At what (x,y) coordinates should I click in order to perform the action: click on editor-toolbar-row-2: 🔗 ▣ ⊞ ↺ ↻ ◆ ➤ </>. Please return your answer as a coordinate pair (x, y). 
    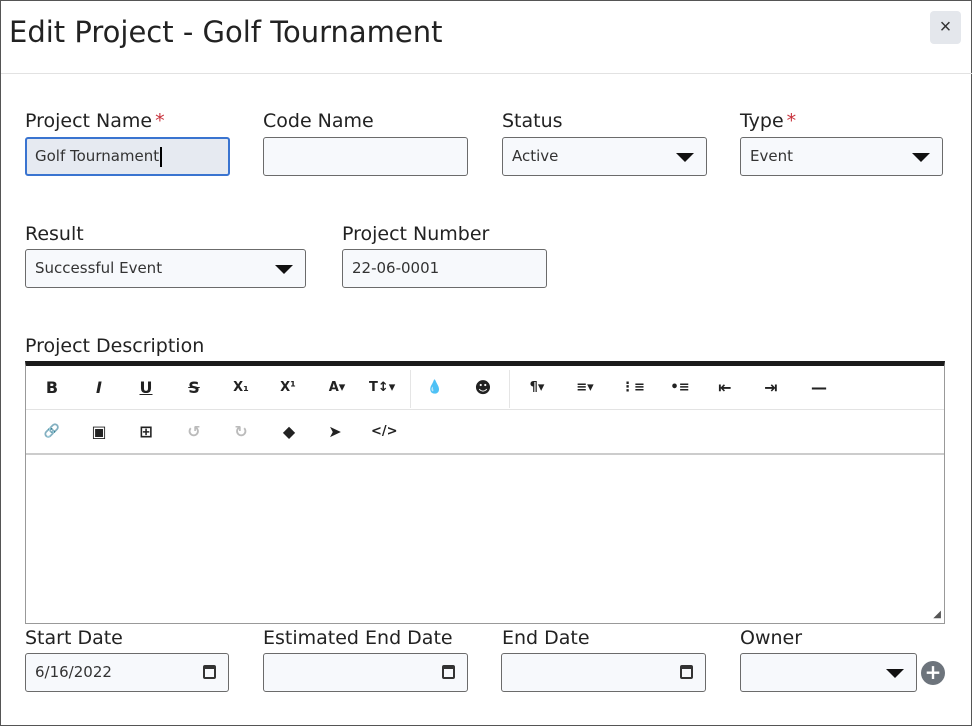
    Looking at the image, I should click on (485, 432).